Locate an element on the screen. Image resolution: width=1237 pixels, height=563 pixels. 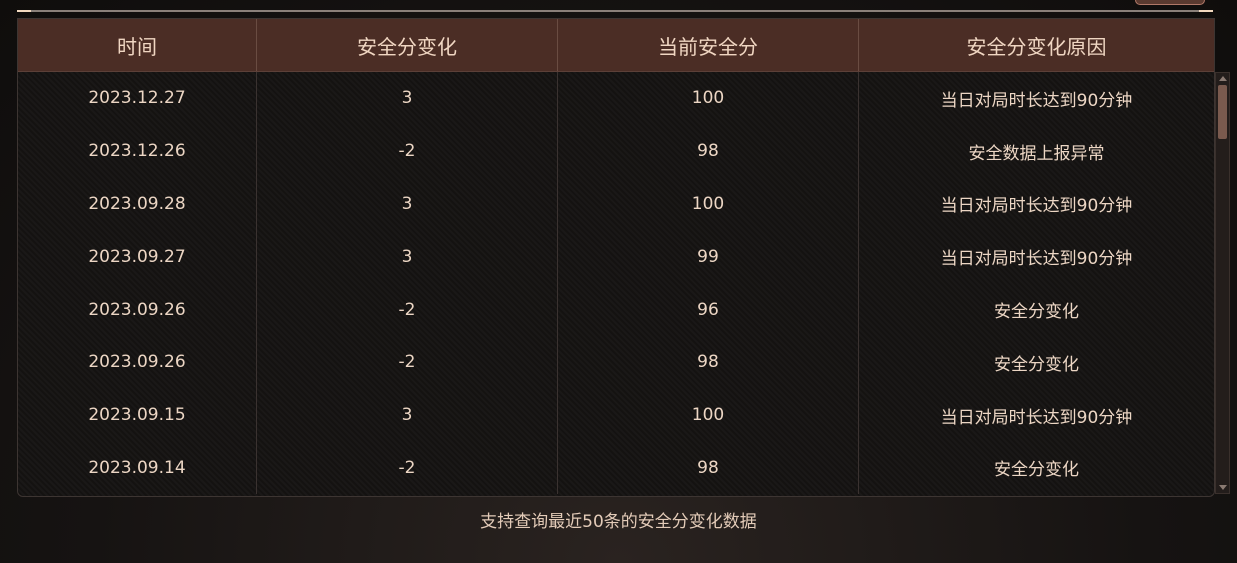
table-row: 2023.09.27 3 99 当日对局时长达到90分钟 is located at coordinates (616, 257).